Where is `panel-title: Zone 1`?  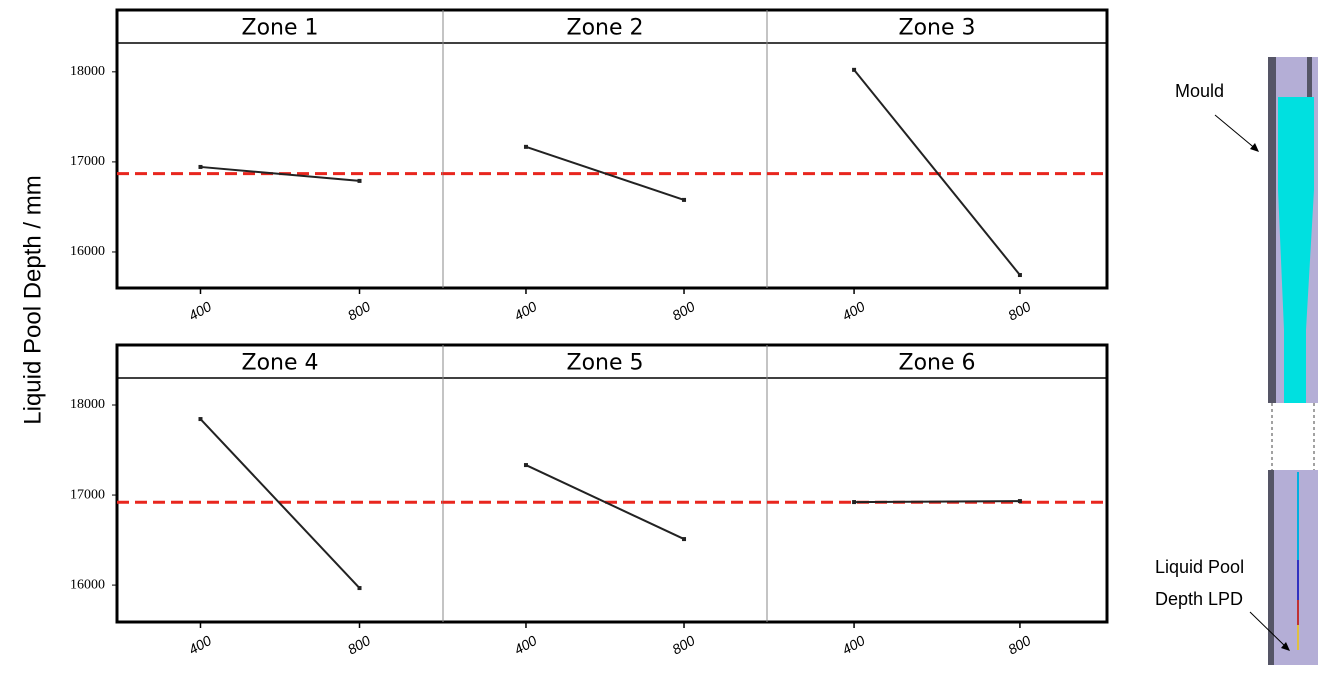 panel-title: Zone 1 is located at coordinates (280, 28).